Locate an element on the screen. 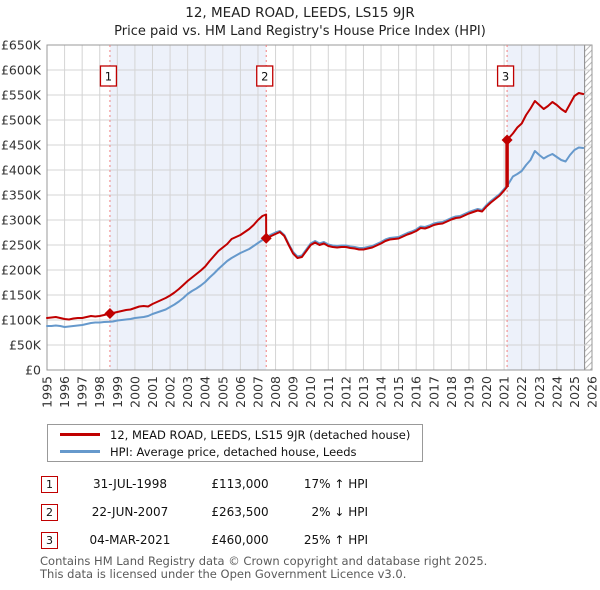 The image size is (600, 590). x-axis-tick-label: 1999 is located at coordinates (117, 392).